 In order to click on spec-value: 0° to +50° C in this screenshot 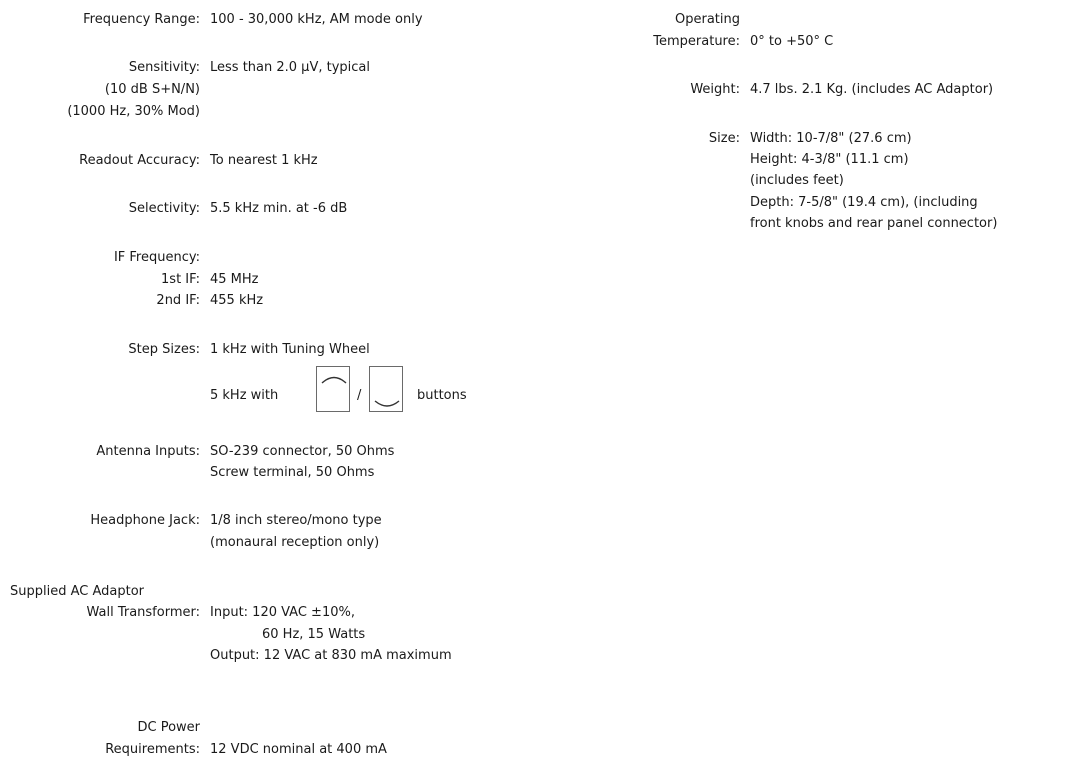, I will do `click(792, 41)`.